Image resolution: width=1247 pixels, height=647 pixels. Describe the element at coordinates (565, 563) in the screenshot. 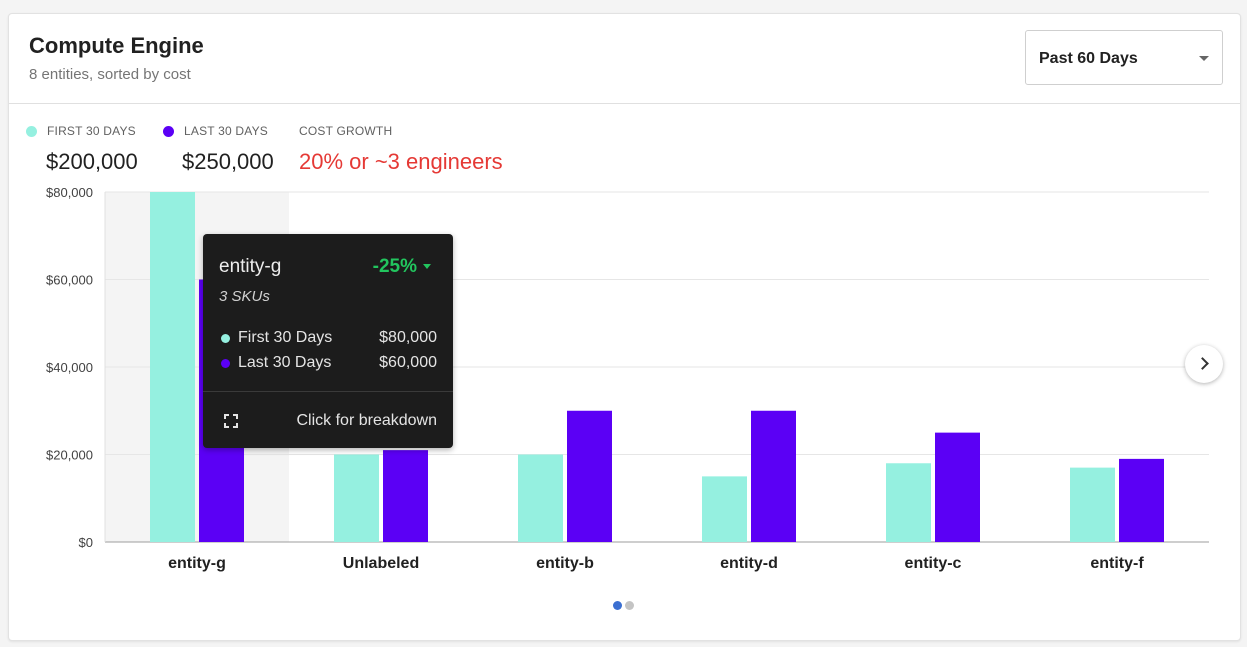

I see `x-tick-label: entity-b` at that location.